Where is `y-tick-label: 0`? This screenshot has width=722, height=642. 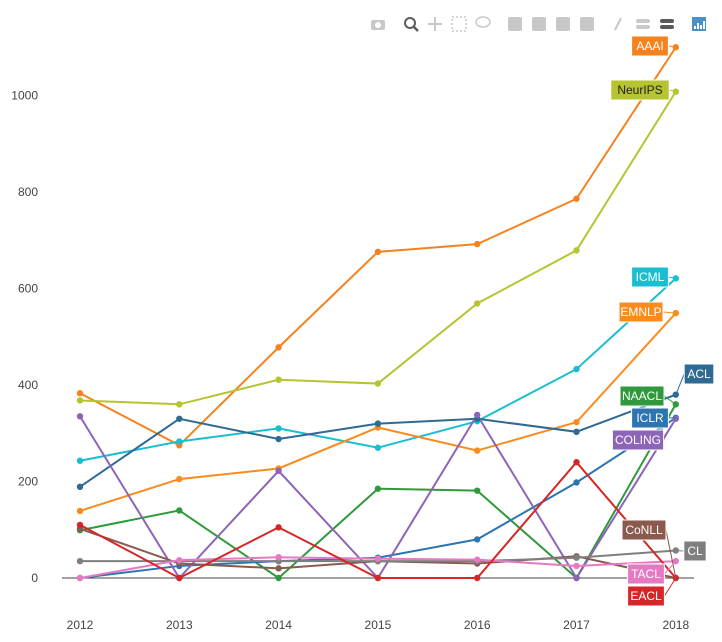
y-tick-label: 0 is located at coordinates (34, 578).